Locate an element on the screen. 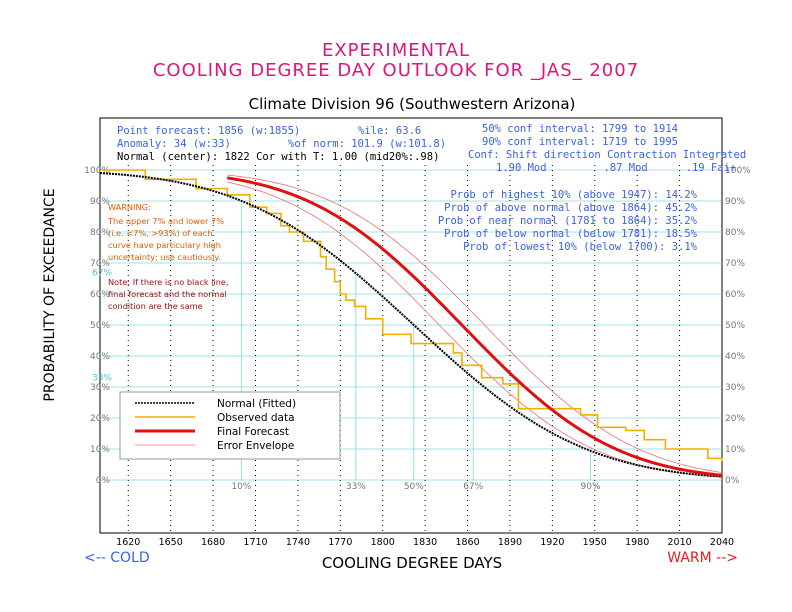  y-tick-label-left: 20% is located at coordinates (100, 419).